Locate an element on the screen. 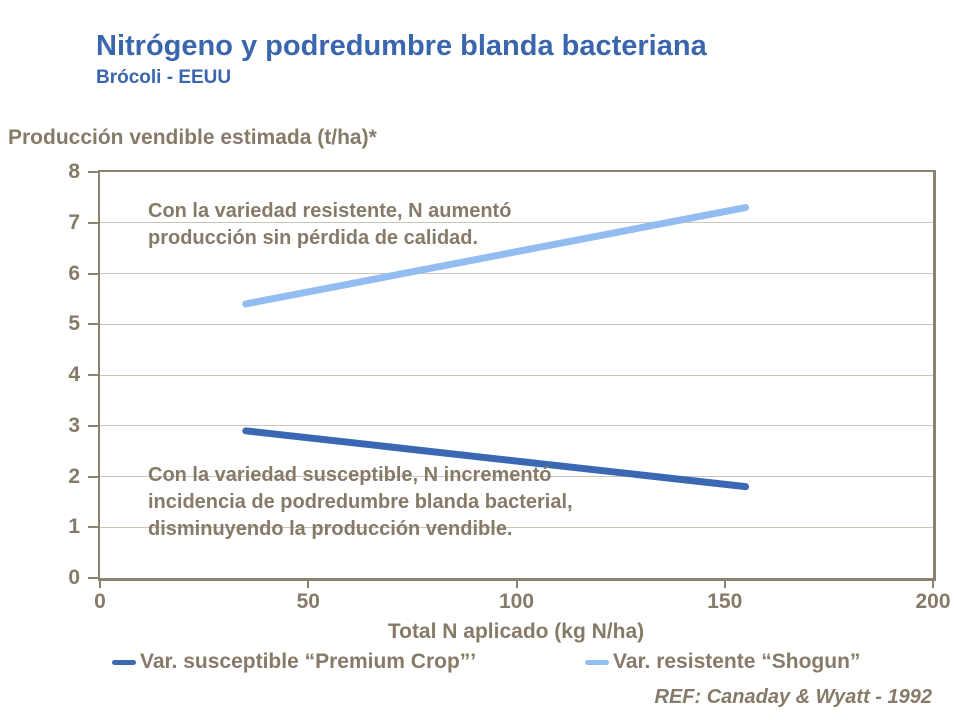  x-tick-label-150: 150 is located at coordinates (725, 601).